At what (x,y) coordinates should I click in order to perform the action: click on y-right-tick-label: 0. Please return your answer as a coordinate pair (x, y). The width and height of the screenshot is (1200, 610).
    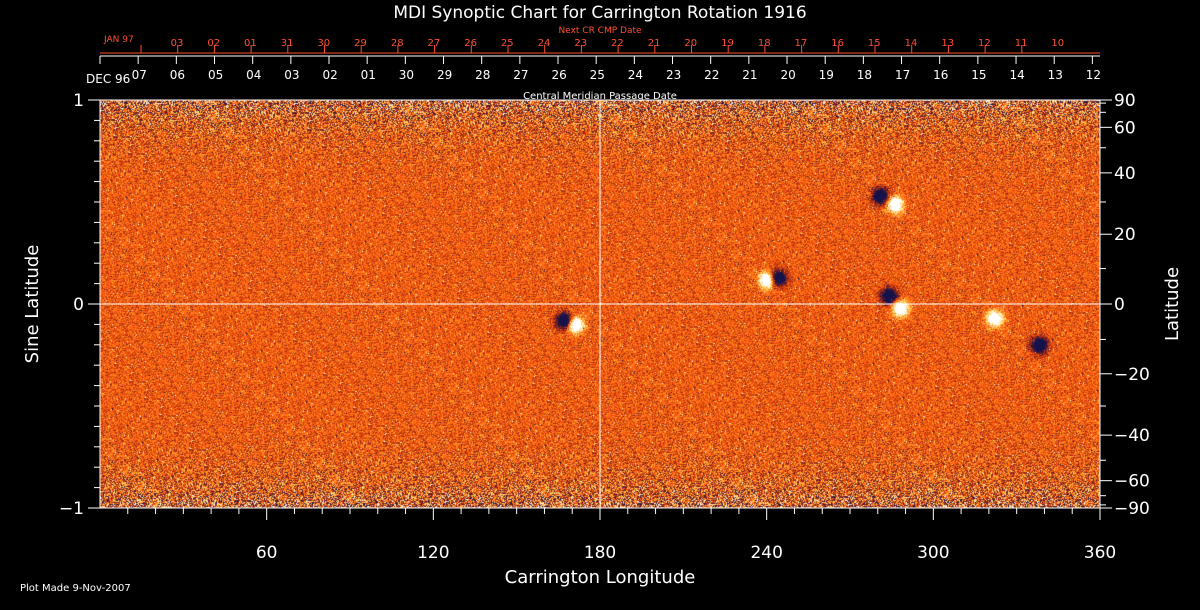
    Looking at the image, I should click on (1119, 305).